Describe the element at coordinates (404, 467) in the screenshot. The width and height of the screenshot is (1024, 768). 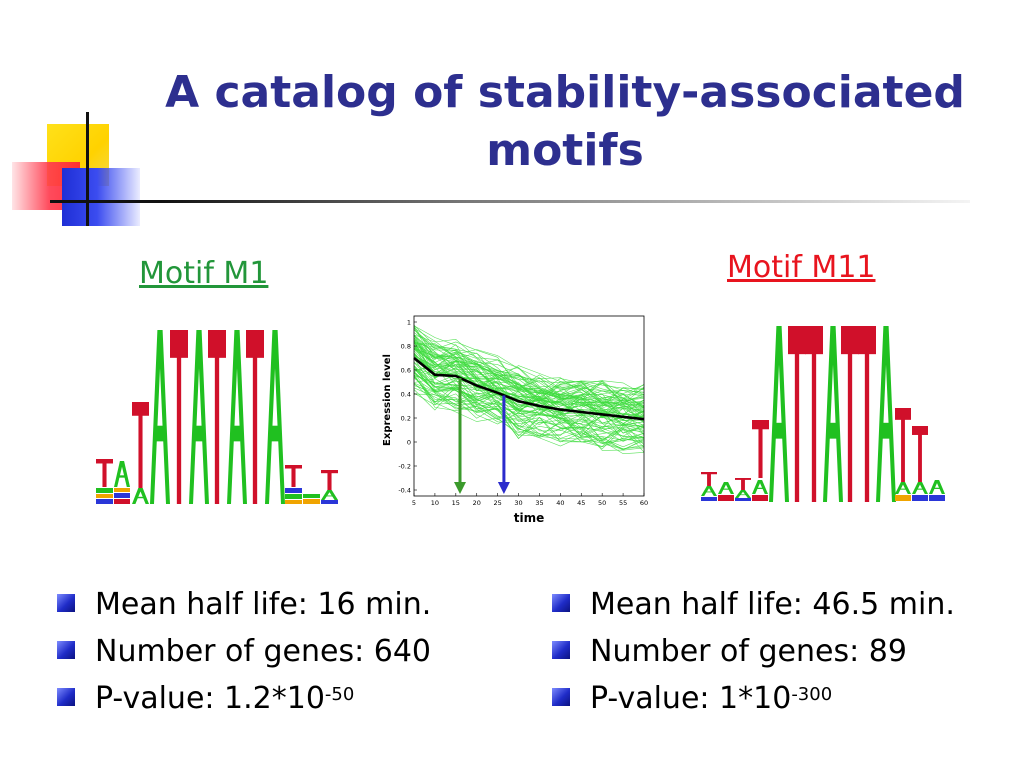
I see `y-tick-label: -0.2` at that location.